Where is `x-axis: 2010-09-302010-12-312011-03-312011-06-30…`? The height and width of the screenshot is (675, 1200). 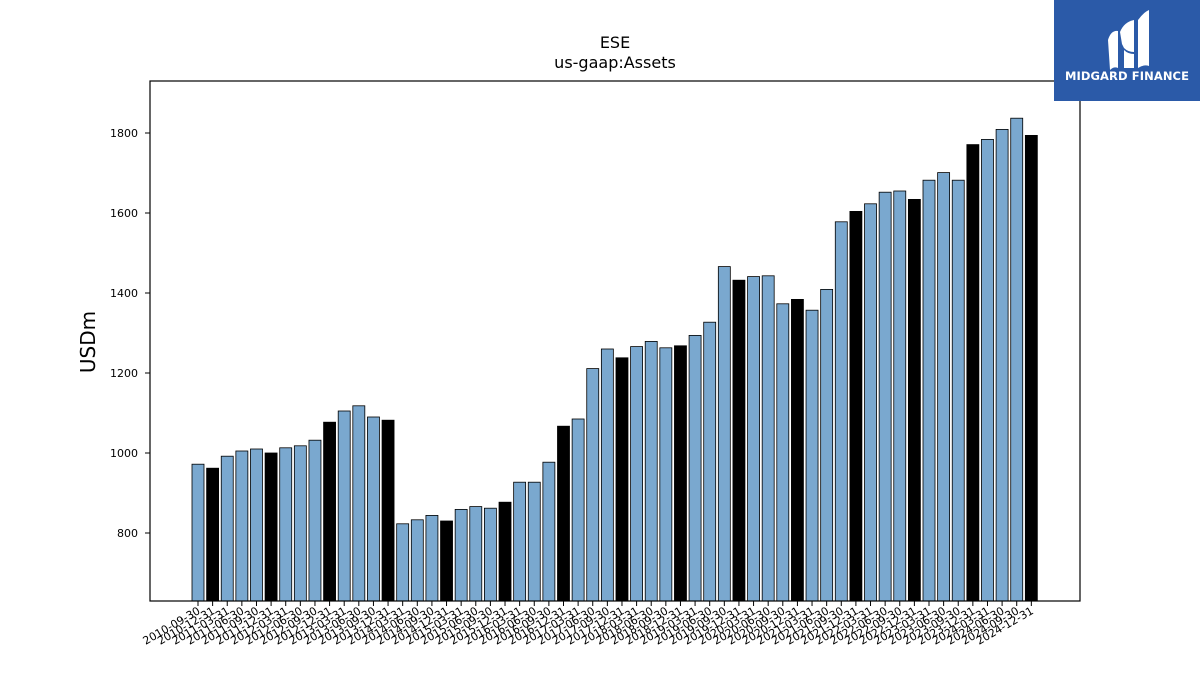
x-axis: 2010-09-302010-12-312011-03-312011-06-30… is located at coordinates (588, 624).